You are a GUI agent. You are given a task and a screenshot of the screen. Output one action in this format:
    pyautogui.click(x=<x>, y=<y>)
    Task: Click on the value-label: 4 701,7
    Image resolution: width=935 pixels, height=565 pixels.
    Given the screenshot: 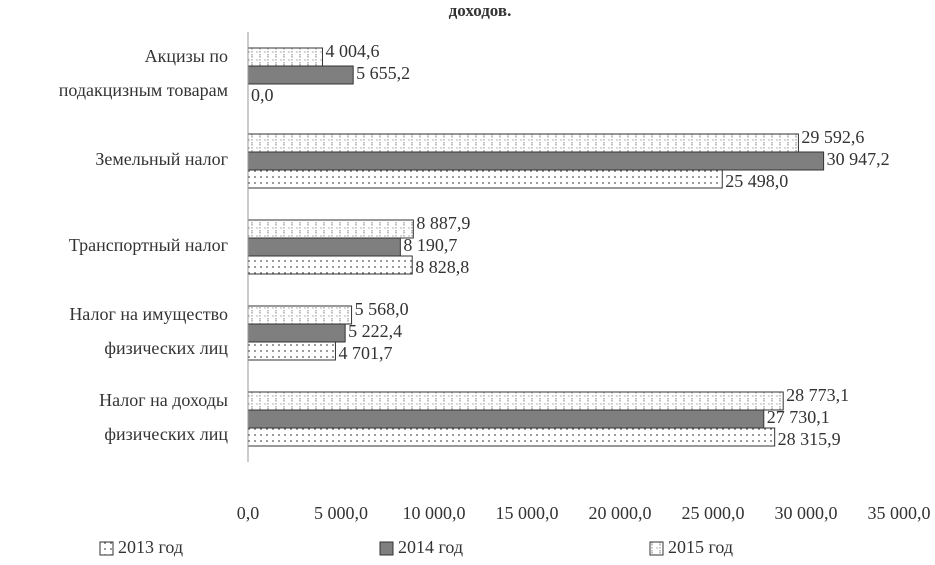 What is the action you would take?
    pyautogui.click(x=365, y=353)
    